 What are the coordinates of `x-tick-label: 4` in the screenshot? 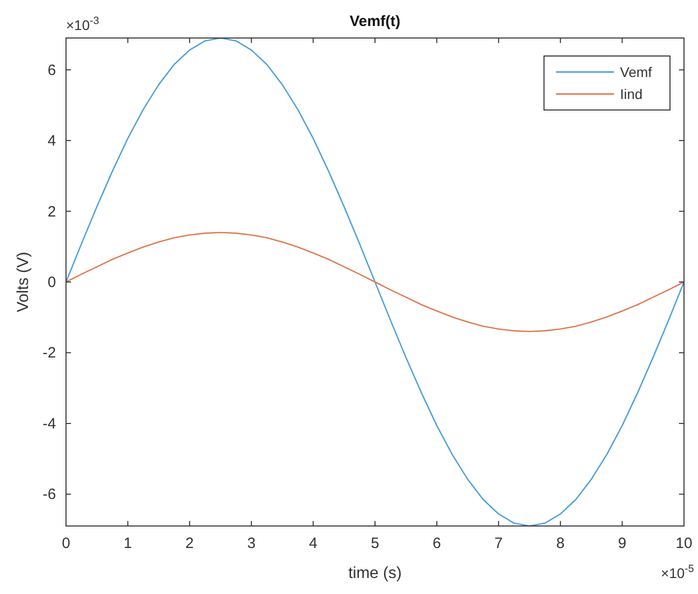 It's located at (313, 543).